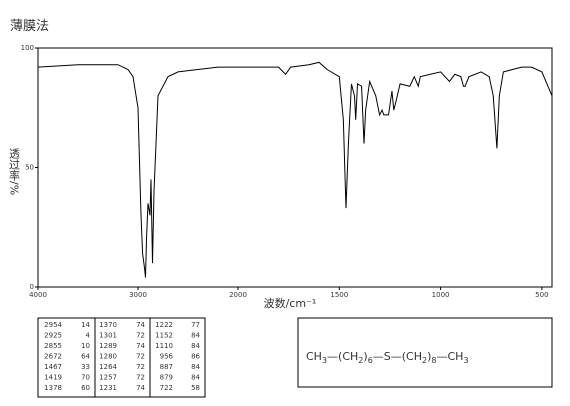 Image resolution: width=570 pixels, height=406 pixels. I want to click on formula-text: —CH, so click(450, 356).